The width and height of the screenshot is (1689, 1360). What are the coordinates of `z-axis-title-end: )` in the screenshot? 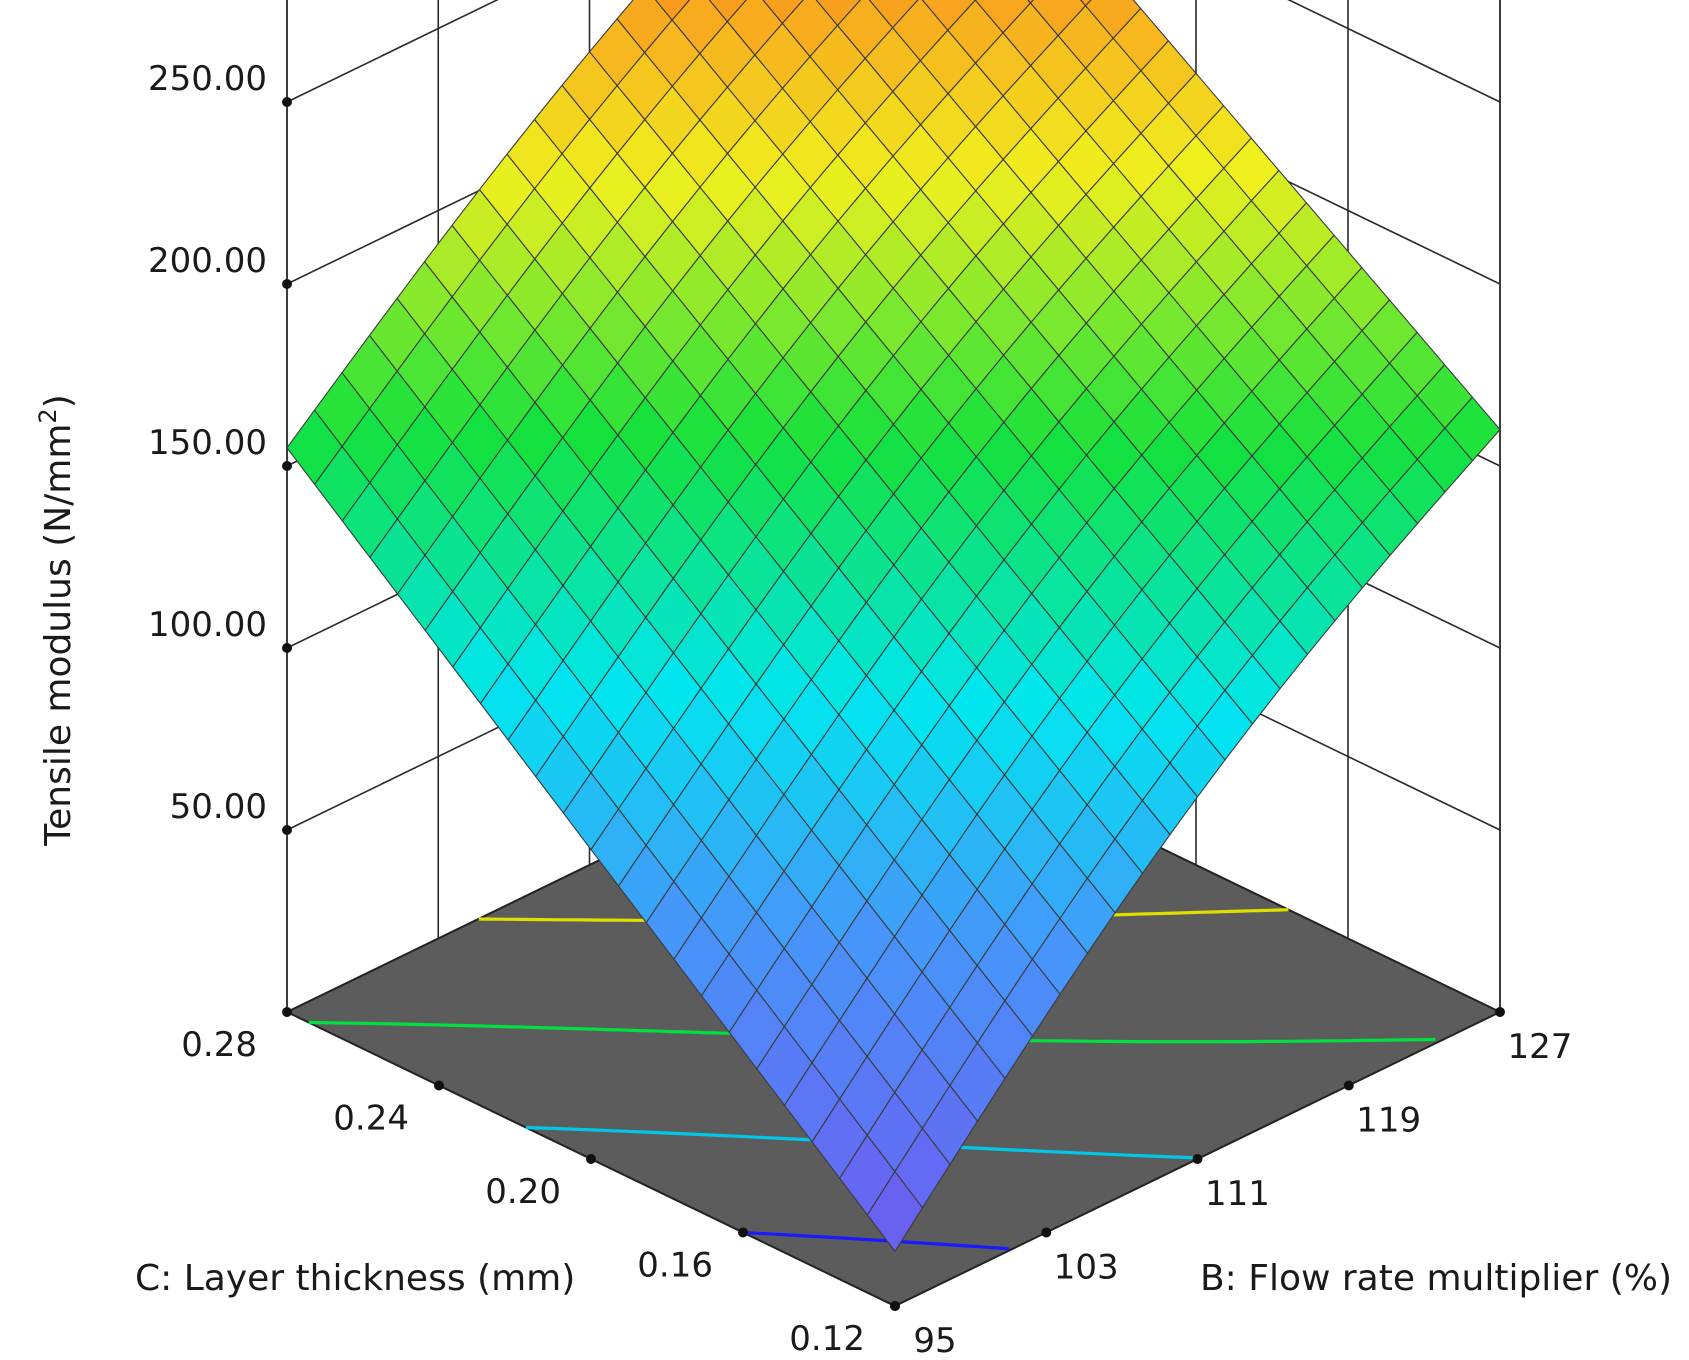 It's located at (58, 401).